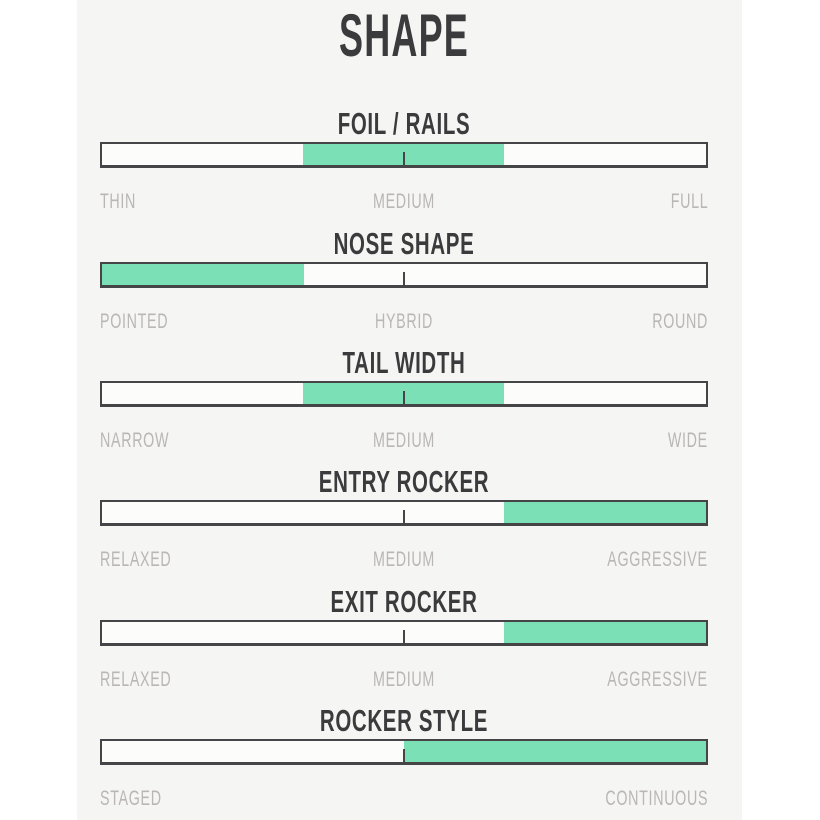 Image resolution: width=820 pixels, height=820 pixels. Describe the element at coordinates (135, 440) in the screenshot. I see `scale-label-left: NARROW` at that location.